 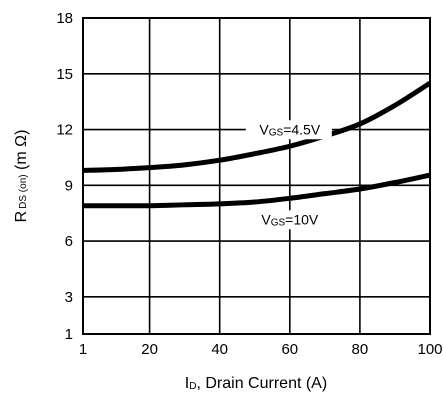 I want to click on x-tick-label: 1, so click(x=83, y=349).